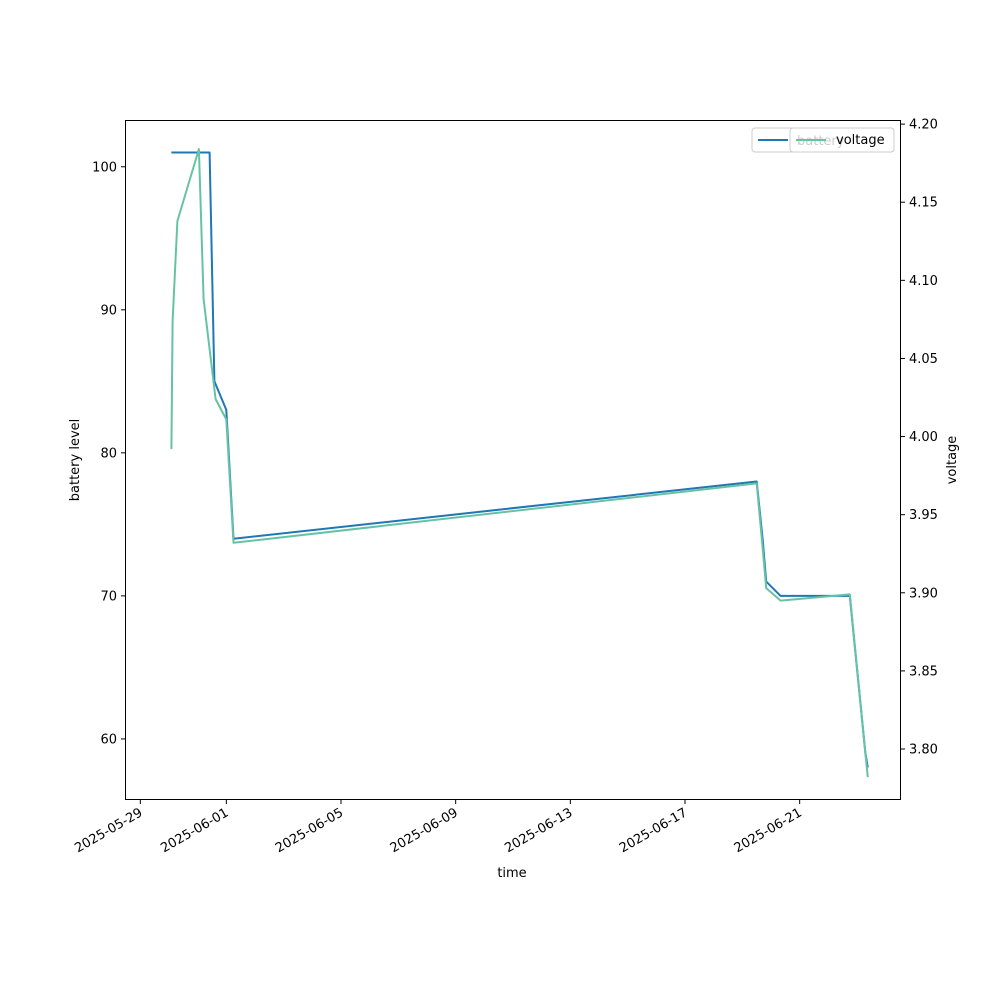 This screenshot has width=1000, height=1000. Describe the element at coordinates (194, 830) in the screenshot. I see `x-tick-label: 2025-06-01` at that location.